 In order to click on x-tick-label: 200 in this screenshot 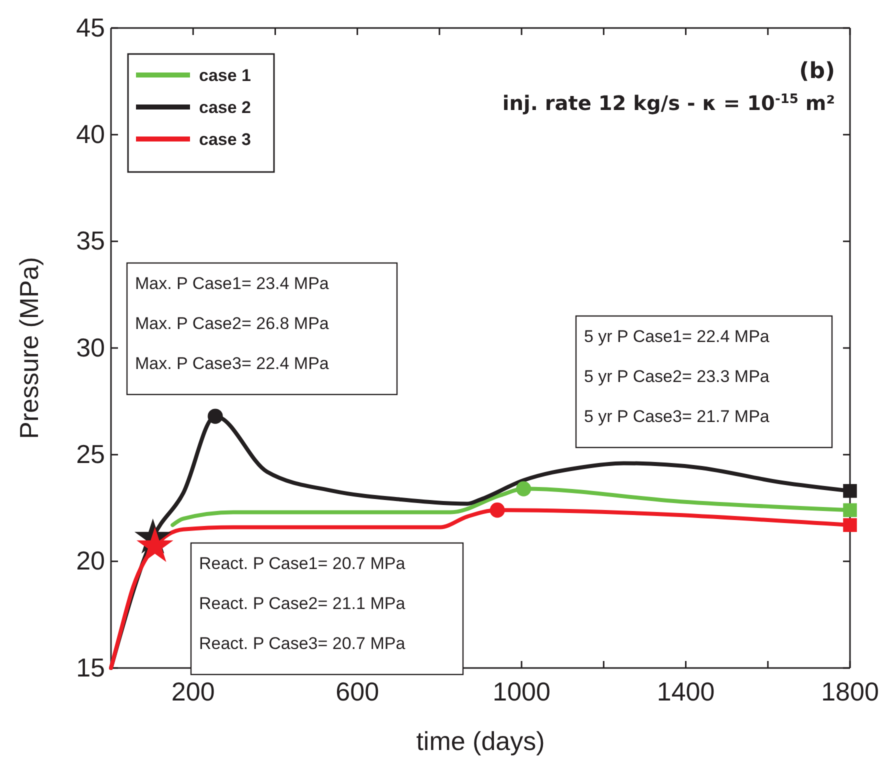, I will do `click(193, 691)`.